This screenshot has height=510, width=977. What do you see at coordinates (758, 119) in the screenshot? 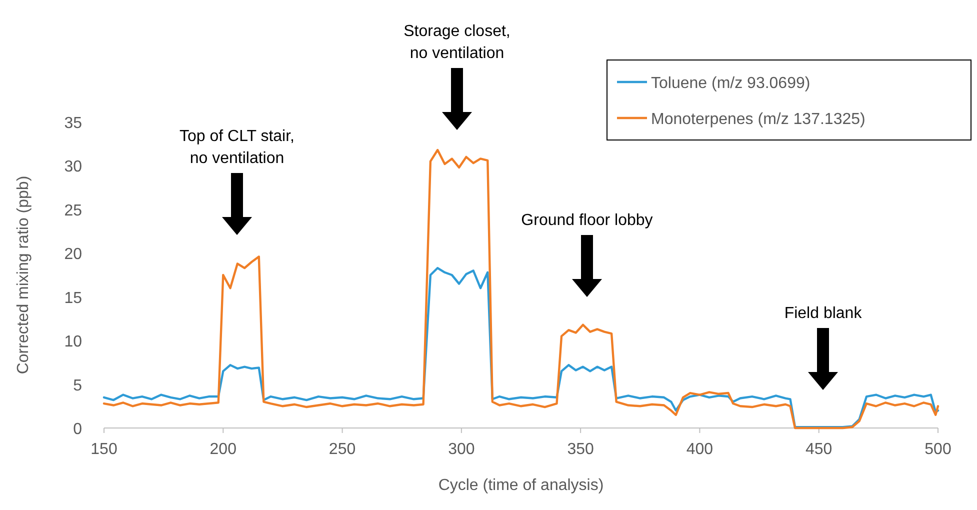
I see `legend-label: Monoterpenes (m/z 137.1325)` at bounding box center [758, 119].